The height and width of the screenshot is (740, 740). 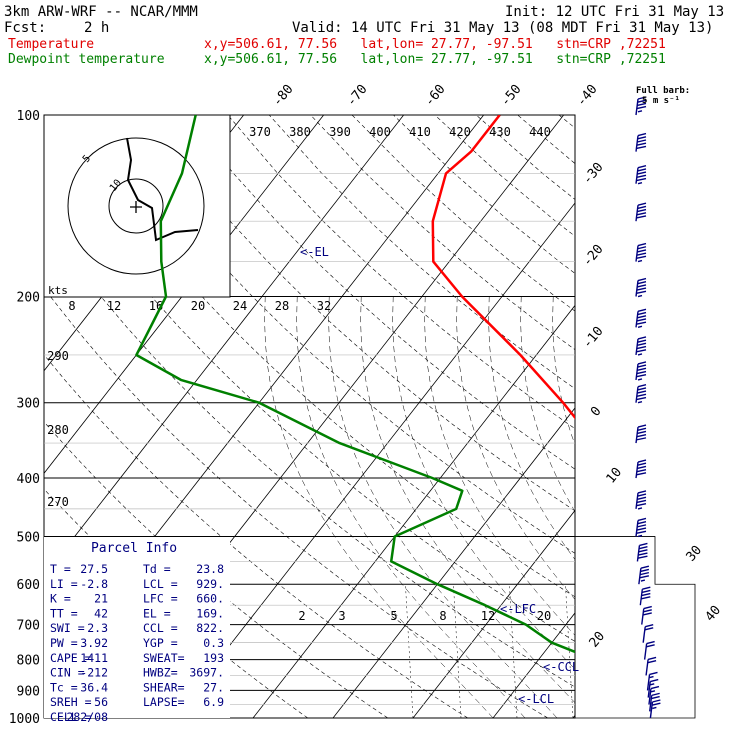 I want to click on mixing-ratio-labels: 2 3 5 8 12 20, so click(x=424, y=616).